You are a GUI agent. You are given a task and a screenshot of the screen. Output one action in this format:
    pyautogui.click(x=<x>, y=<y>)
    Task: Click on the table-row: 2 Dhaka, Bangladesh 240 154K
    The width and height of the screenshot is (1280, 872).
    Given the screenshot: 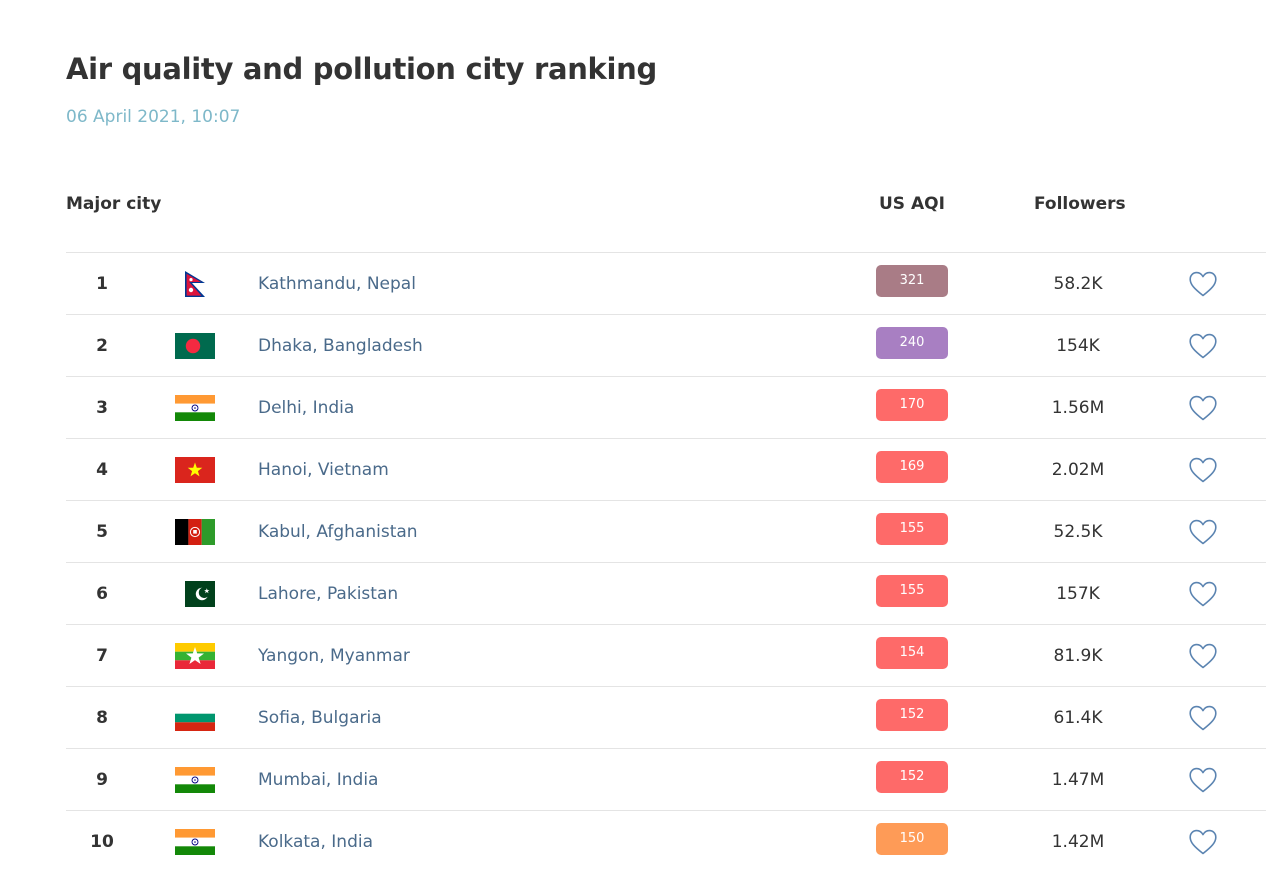 What is the action you would take?
    pyautogui.click(x=666, y=346)
    